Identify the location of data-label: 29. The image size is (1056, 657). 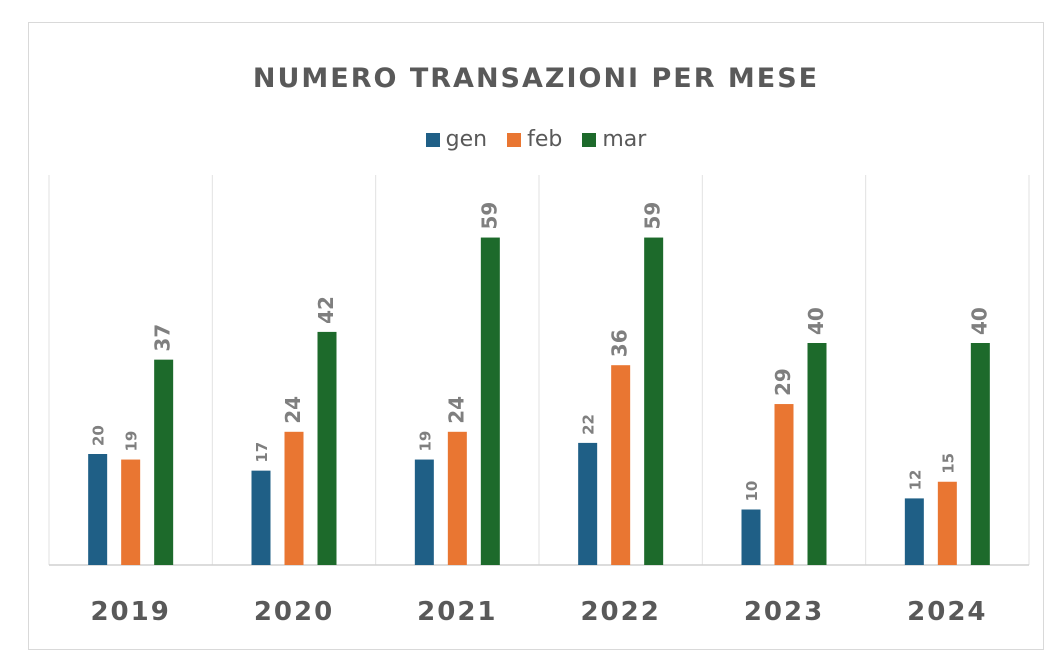
(783, 382).